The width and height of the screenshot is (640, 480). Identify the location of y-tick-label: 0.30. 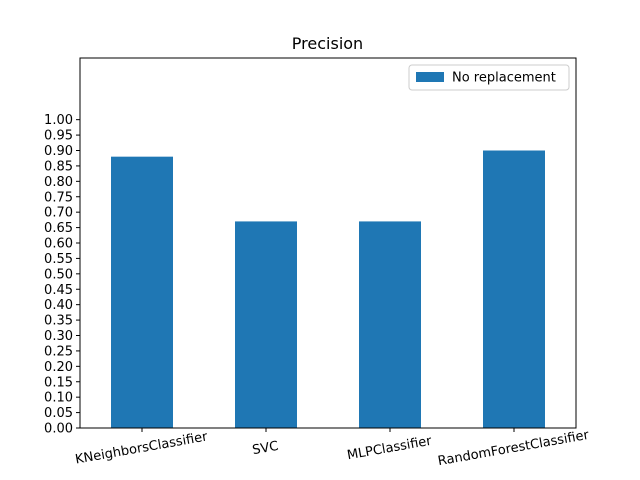
(58, 336).